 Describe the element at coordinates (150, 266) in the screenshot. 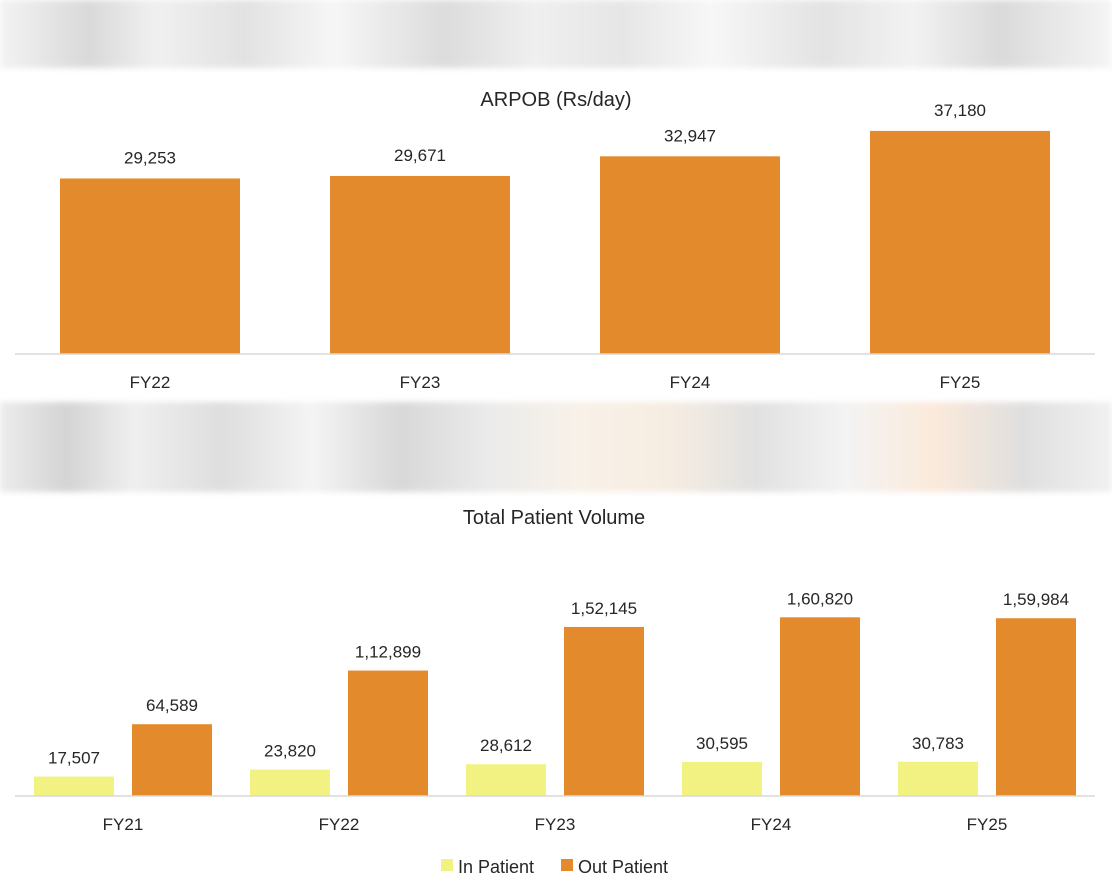

I see `bar-fy22` at that location.